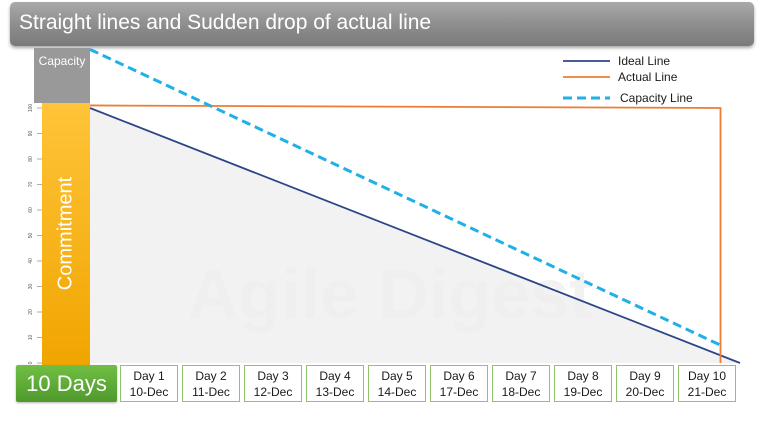 Image resolution: width=768 pixels, height=421 pixels. I want to click on legend-label: Capacity Line, so click(656, 98).